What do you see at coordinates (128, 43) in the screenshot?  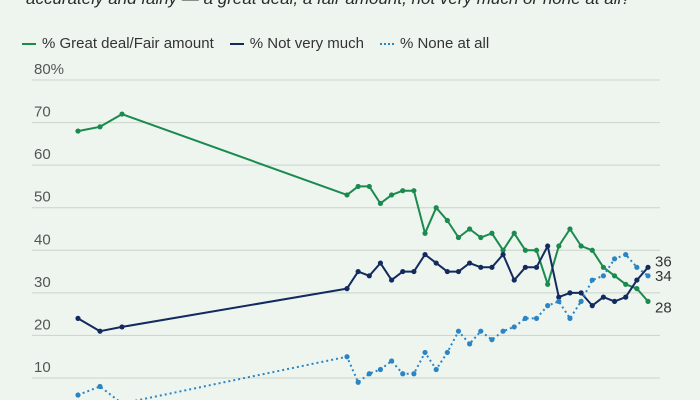 I see `legend-label-great-deal: % Great deal/Fair amount` at bounding box center [128, 43].